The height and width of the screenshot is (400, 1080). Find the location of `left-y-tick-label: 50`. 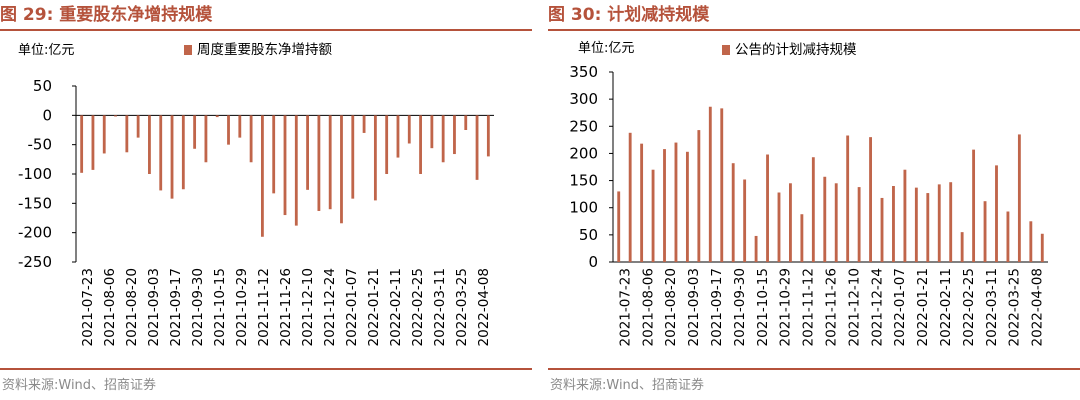

left-y-tick-label: 50 is located at coordinates (42, 86).